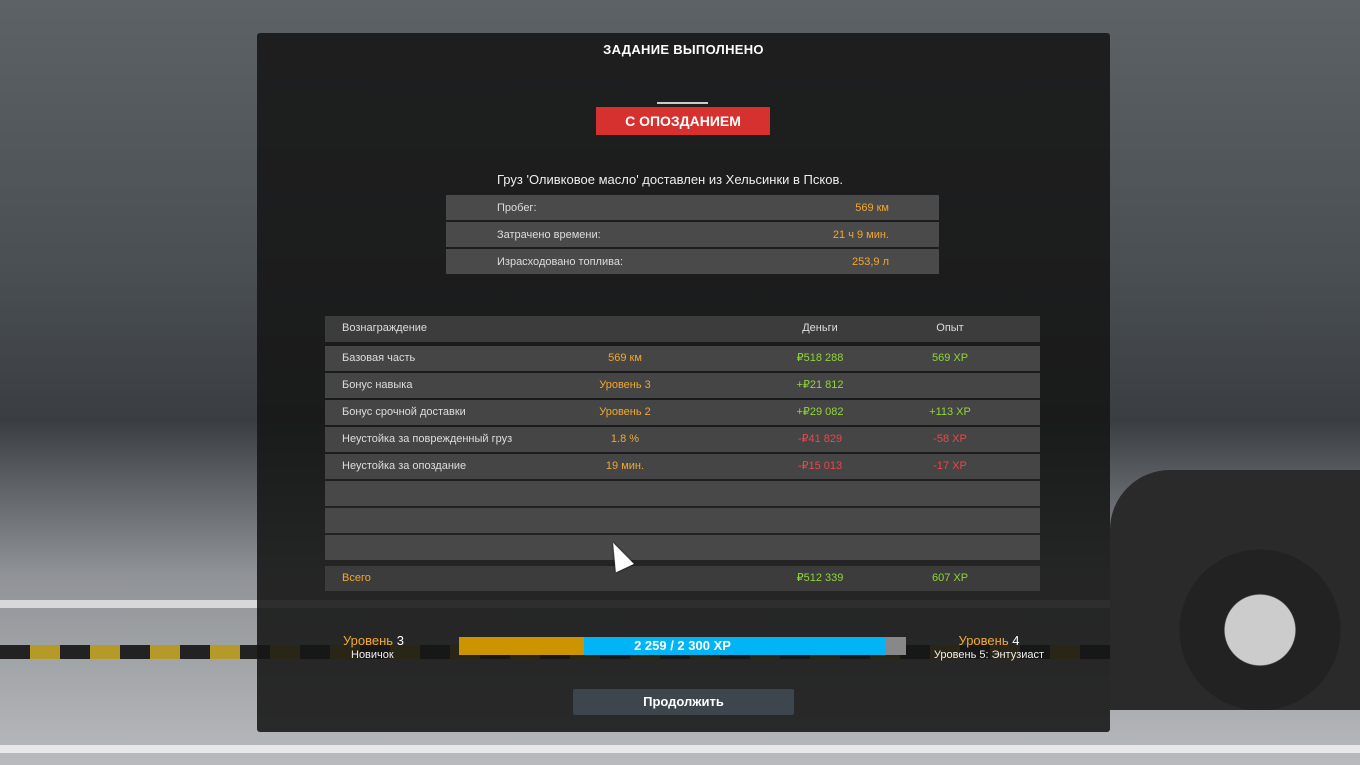  Describe the element at coordinates (400, 640) in the screenshot. I see `level-number: 3` at that location.